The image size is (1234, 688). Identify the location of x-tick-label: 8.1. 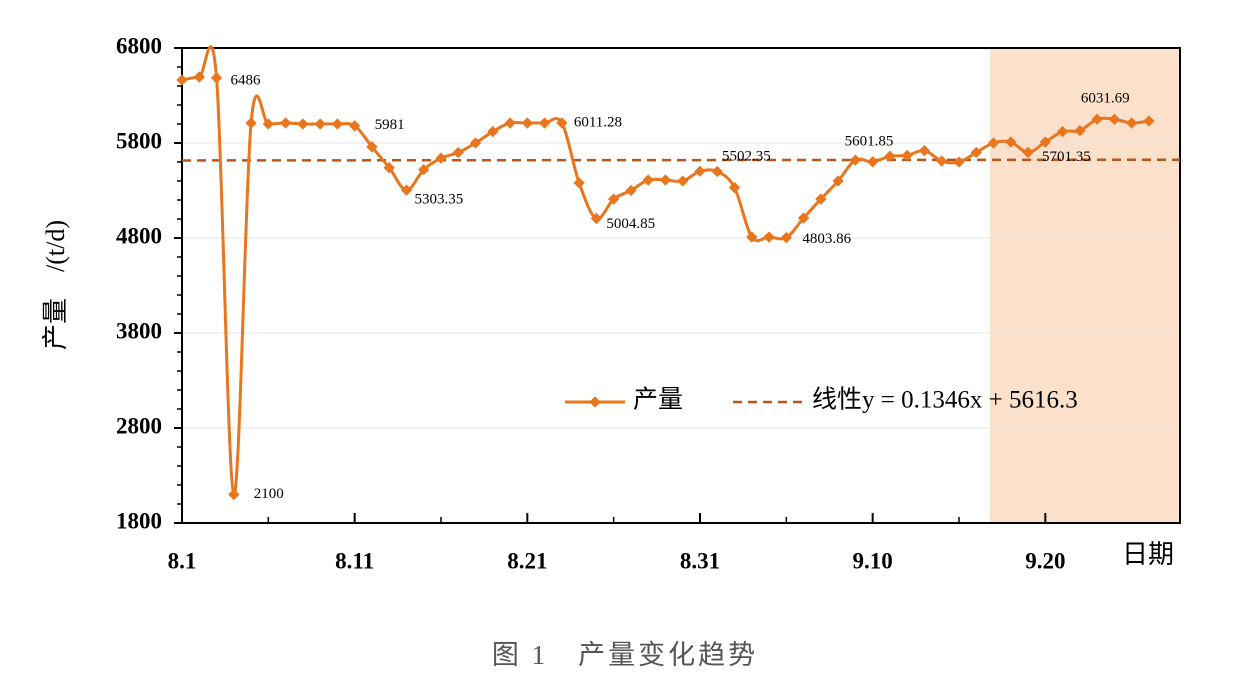
(182, 560).